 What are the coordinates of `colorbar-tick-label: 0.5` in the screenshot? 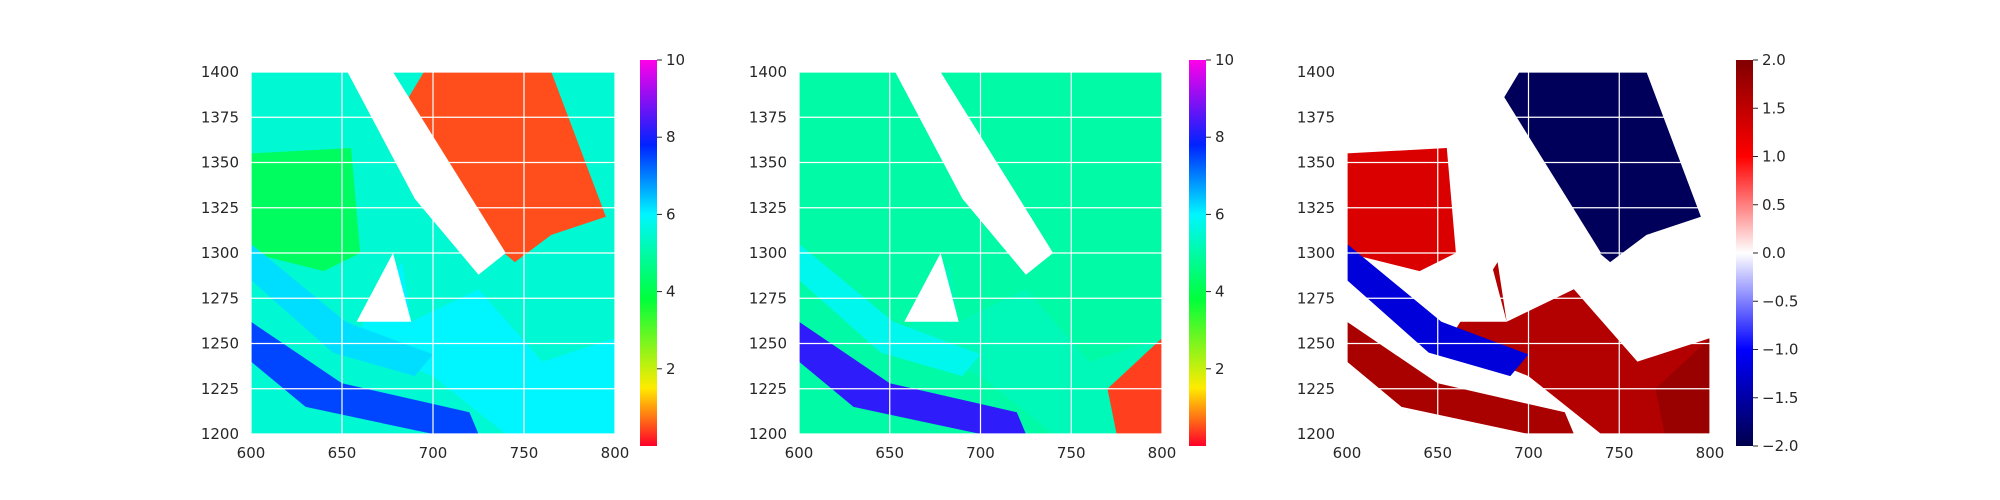 It's located at (1774, 205).